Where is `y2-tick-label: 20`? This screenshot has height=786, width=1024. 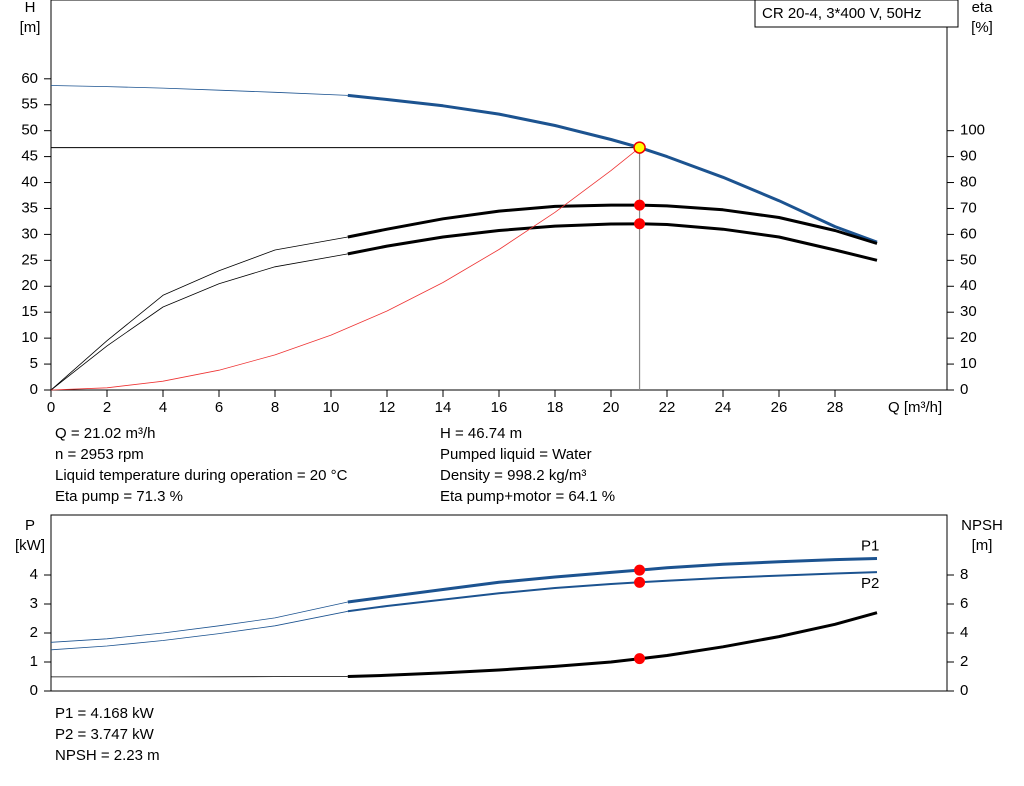
y2-tick-label: 20 is located at coordinates (968, 337).